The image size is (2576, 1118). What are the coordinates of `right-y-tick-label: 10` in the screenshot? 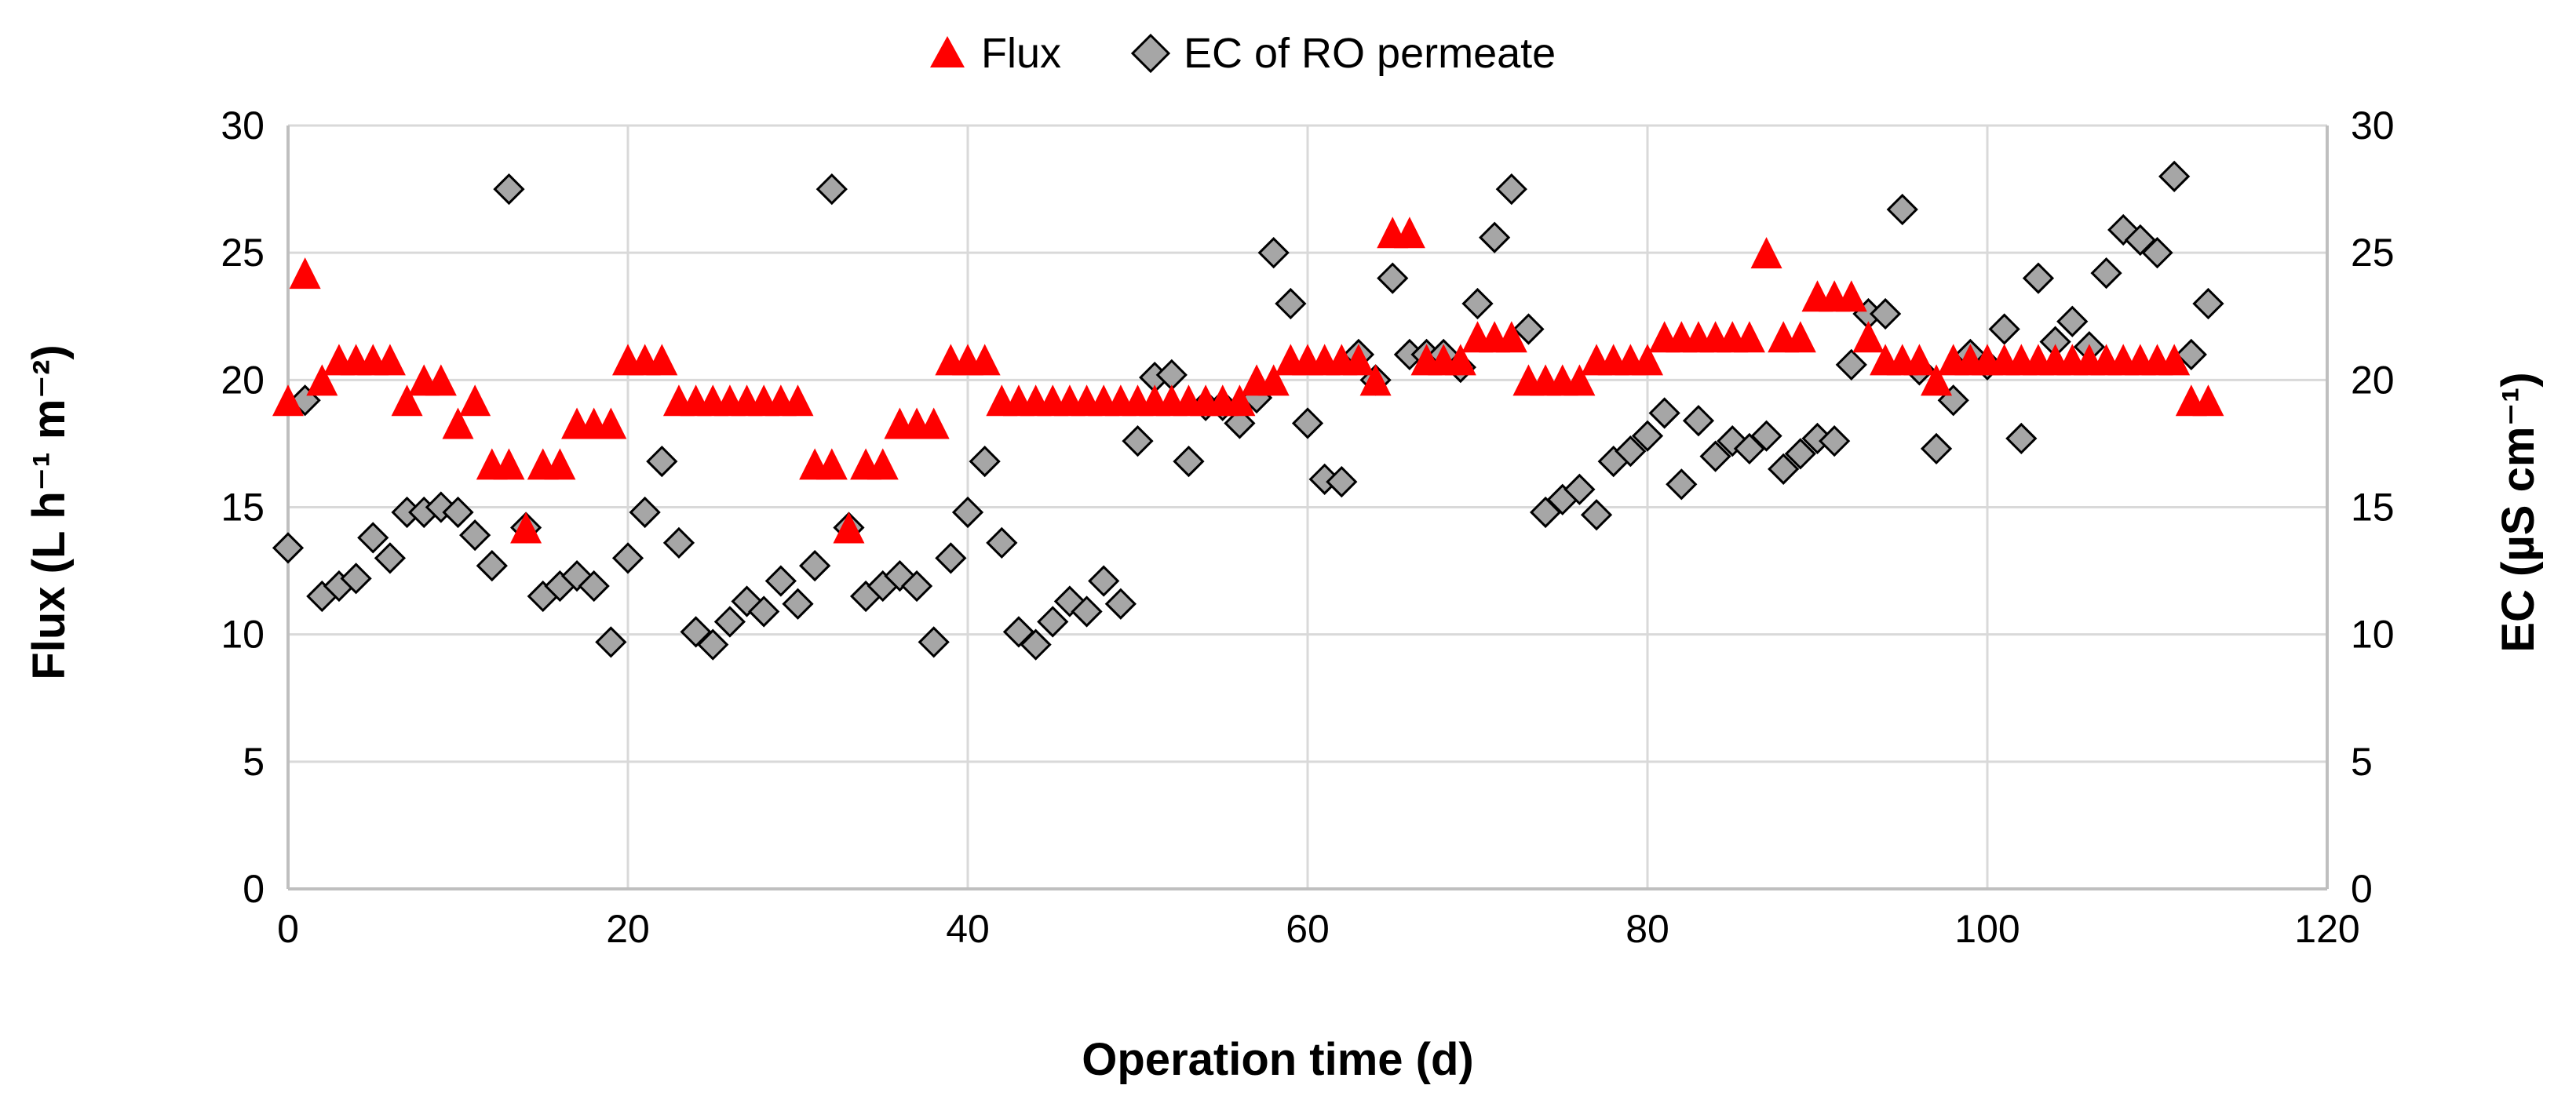 It's located at (2373, 635).